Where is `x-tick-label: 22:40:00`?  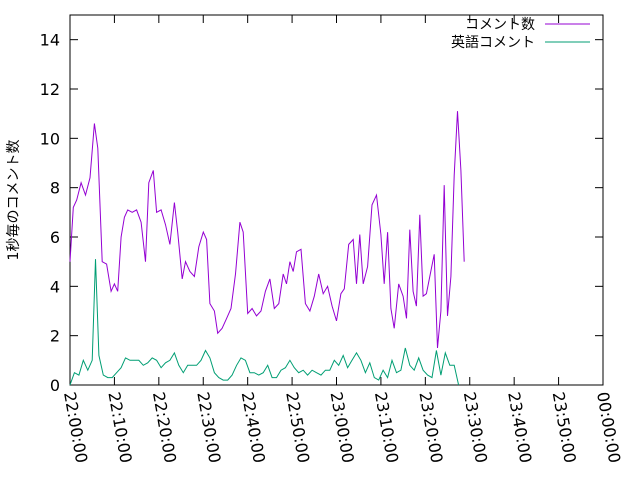 x-tick-label: 22:40:00 is located at coordinates (253, 427).